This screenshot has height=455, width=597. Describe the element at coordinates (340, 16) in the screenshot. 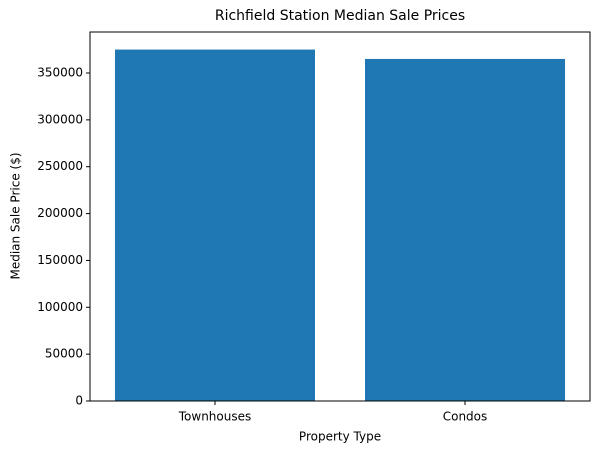

I see `chart-title: Richfield Station Median Sale Prices` at that location.